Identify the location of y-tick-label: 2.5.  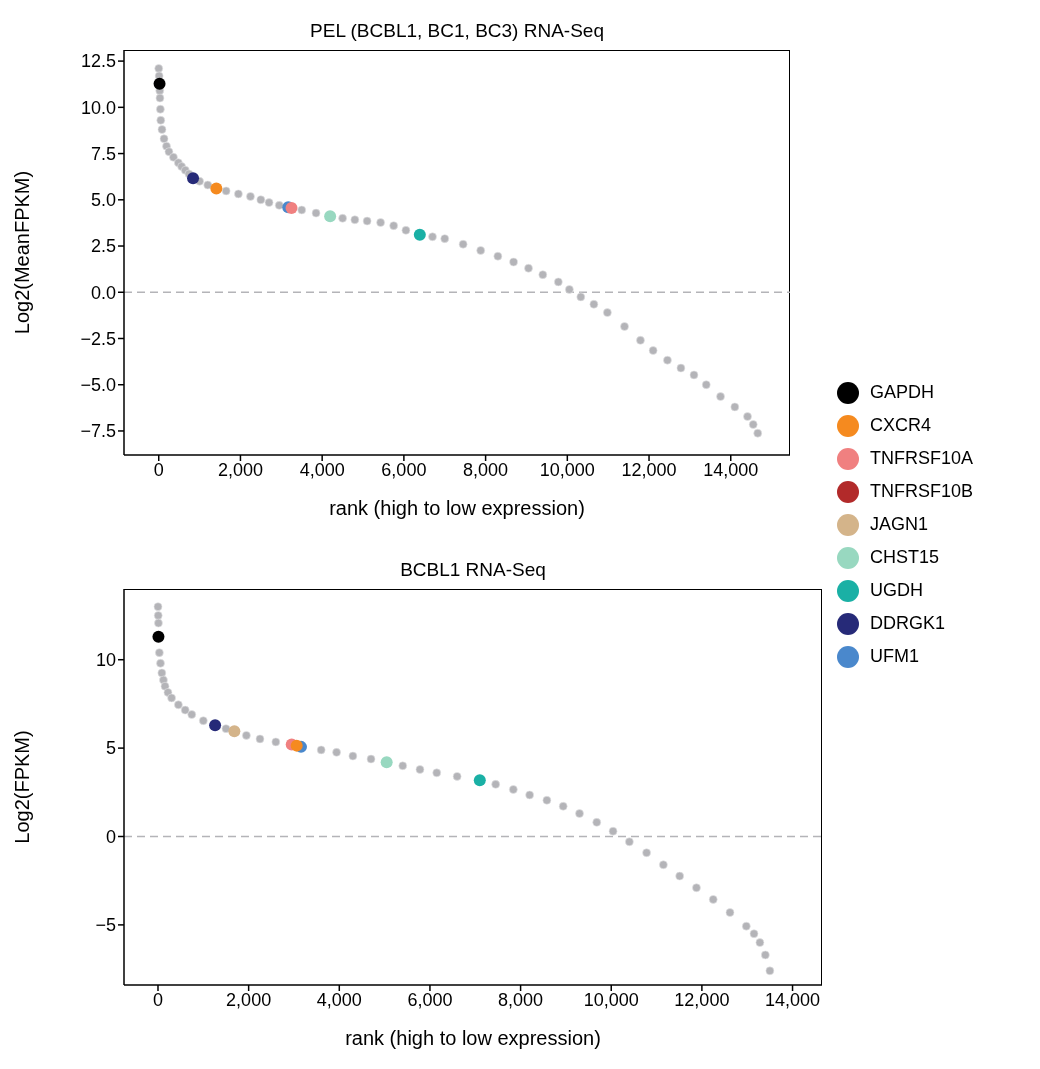
(103, 246).